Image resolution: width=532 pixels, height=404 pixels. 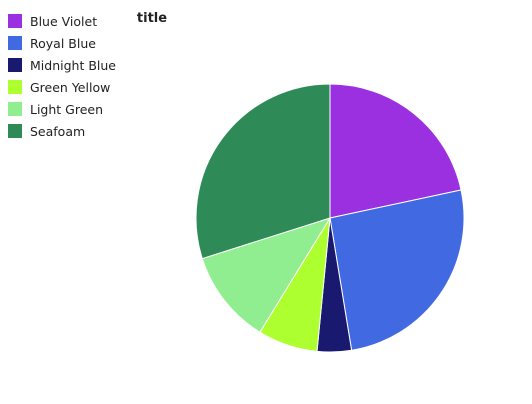 What do you see at coordinates (63, 43) in the screenshot?
I see `legend-label-royal-blue: Royal Blue` at bounding box center [63, 43].